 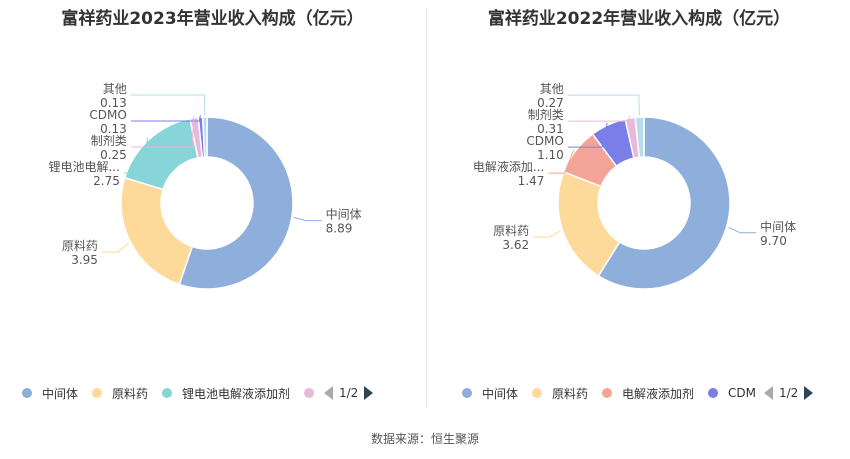 I want to click on legend-item: 锂电池电解液添加剂, so click(x=226, y=393).